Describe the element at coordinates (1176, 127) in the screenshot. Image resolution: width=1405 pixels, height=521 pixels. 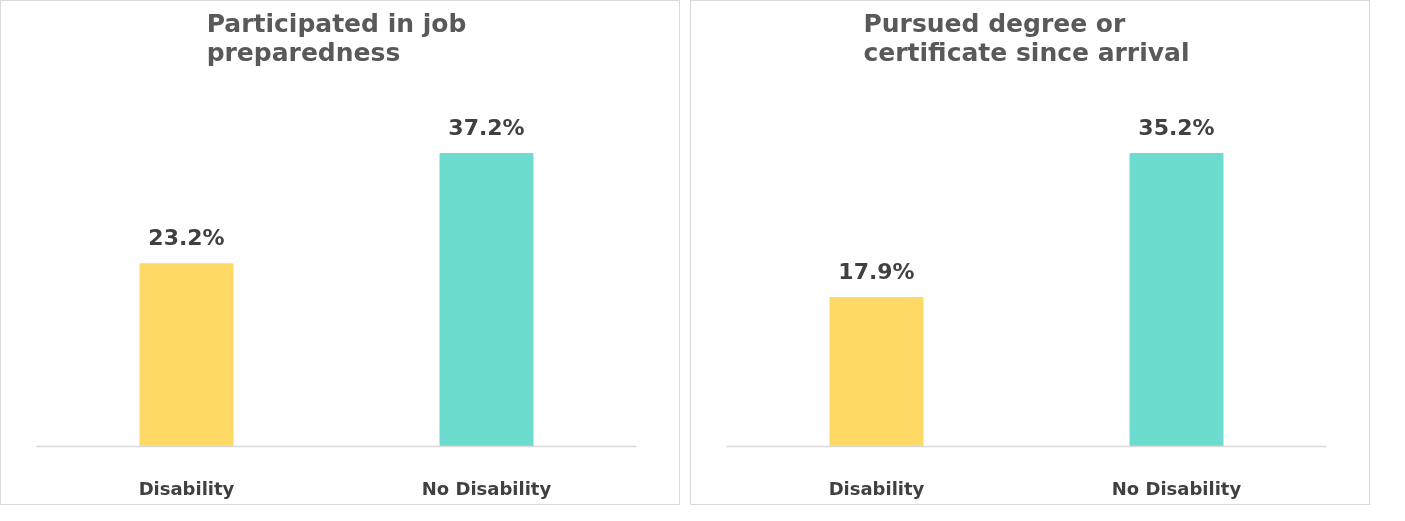
I see `data-label: 35.2%` at that location.